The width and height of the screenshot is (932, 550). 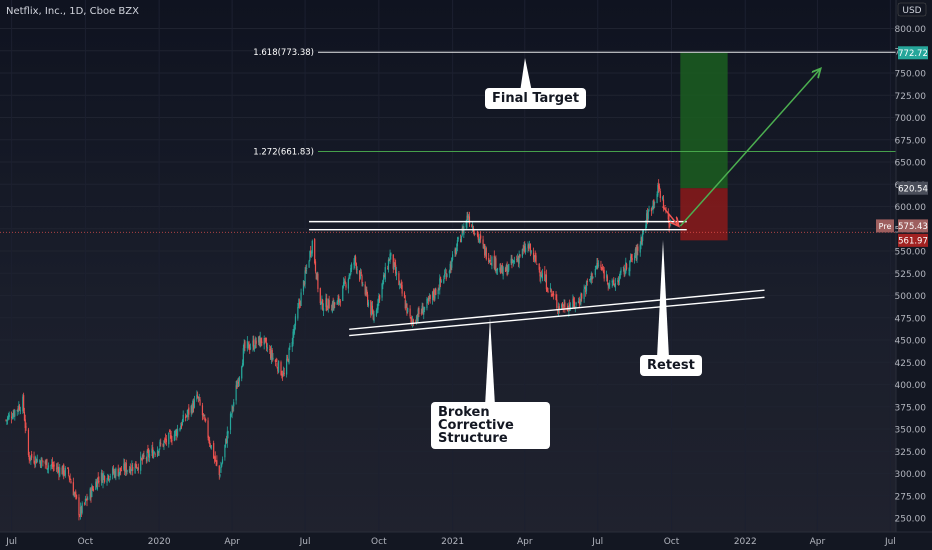 What do you see at coordinates (72, 11) in the screenshot?
I see `symbol-title: Netflix, Inc., 1D, Cboe BZX` at bounding box center [72, 11].